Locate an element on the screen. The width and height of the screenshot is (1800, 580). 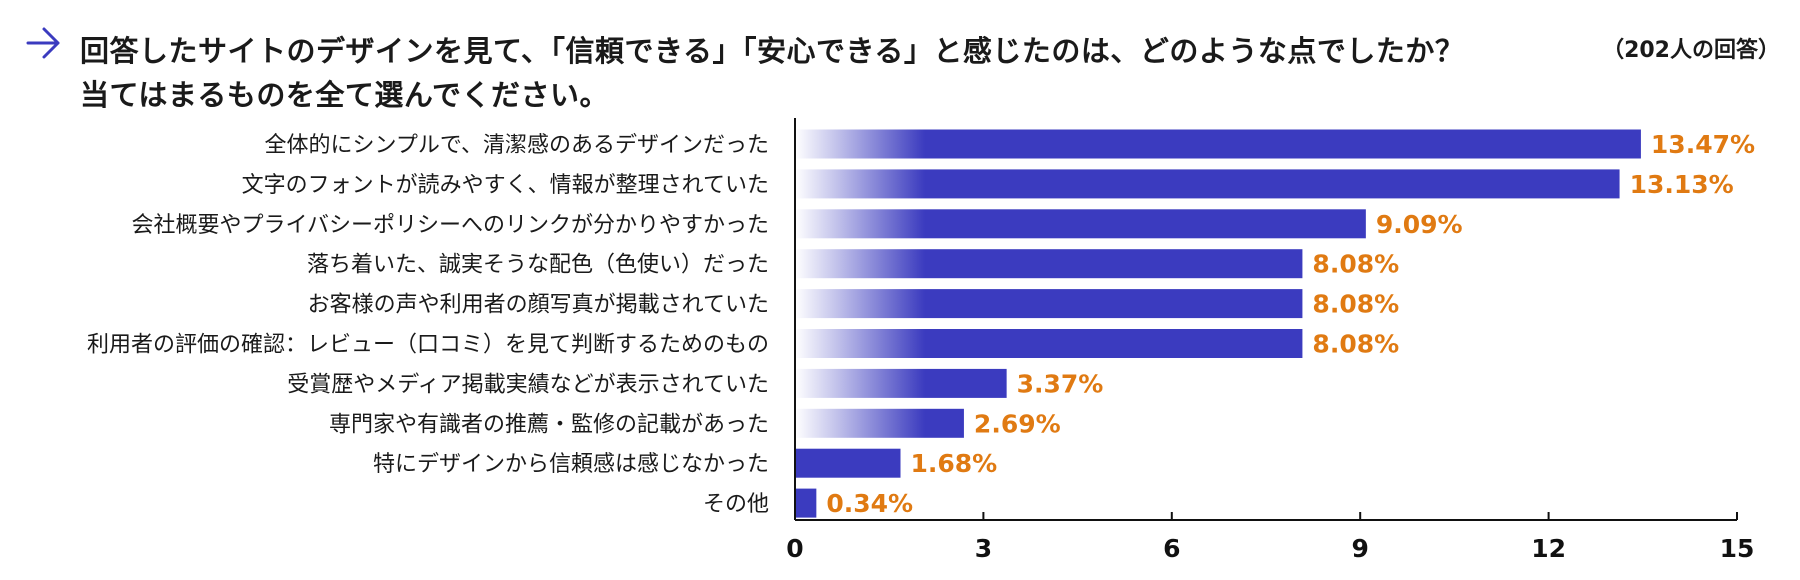
value-label: 9.09% is located at coordinates (1419, 224).